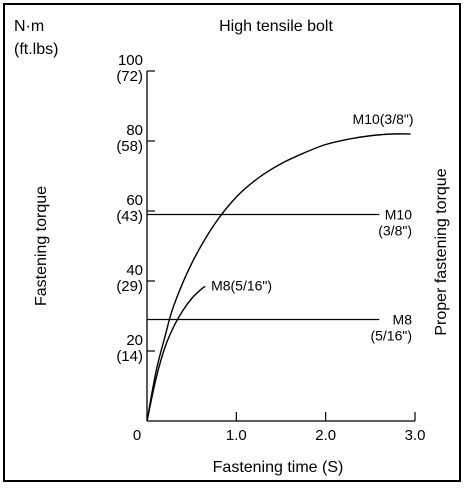 This screenshot has height=488, width=467. Describe the element at coordinates (129, 146) in the screenshot. I see `y-tick-sublabel-80: (58)` at that location.